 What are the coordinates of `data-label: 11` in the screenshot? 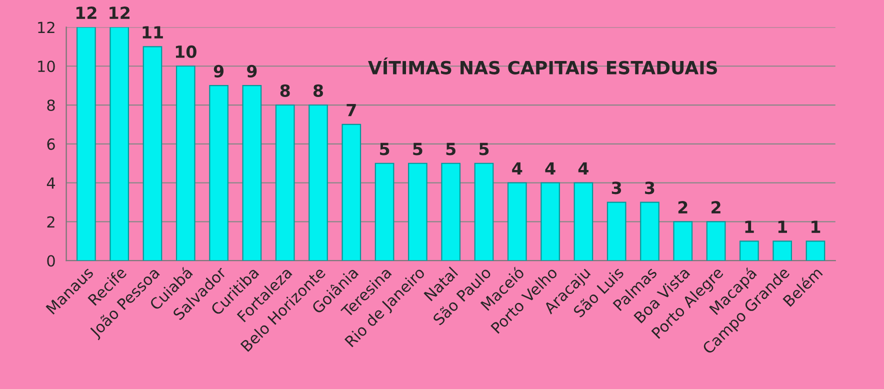 It's located at (152, 32).